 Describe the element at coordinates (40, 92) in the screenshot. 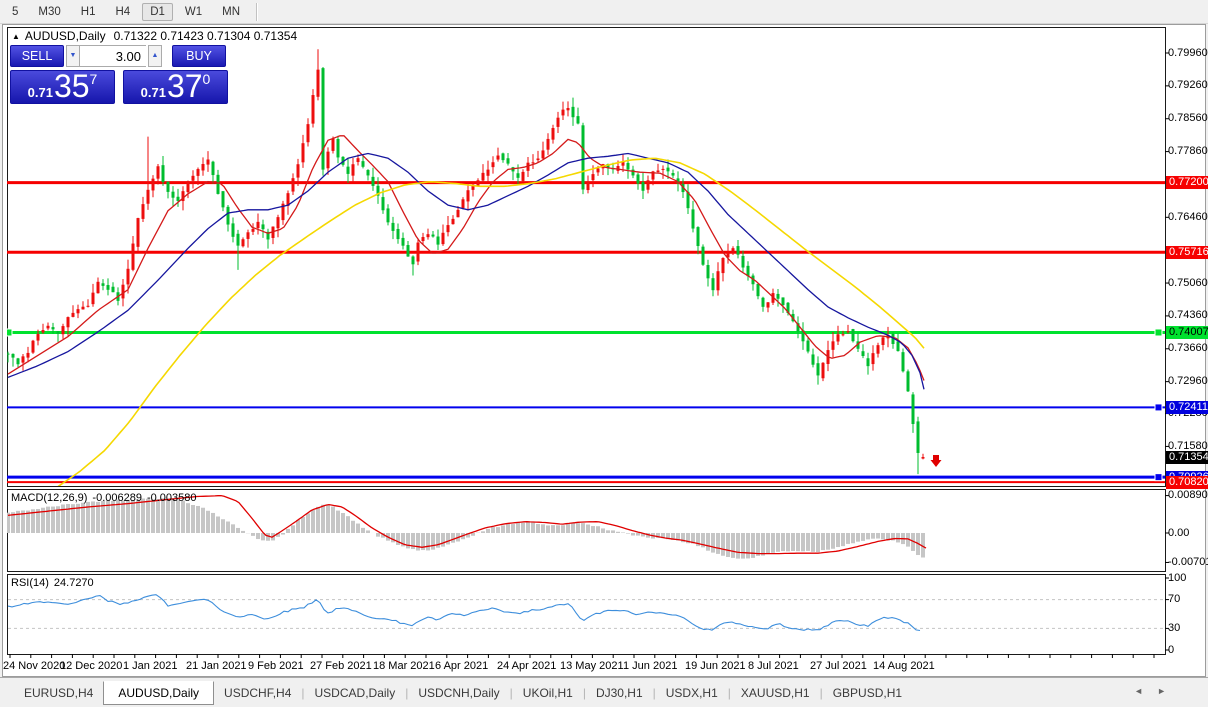

I see `sell-price-prefix: 0.71` at that location.